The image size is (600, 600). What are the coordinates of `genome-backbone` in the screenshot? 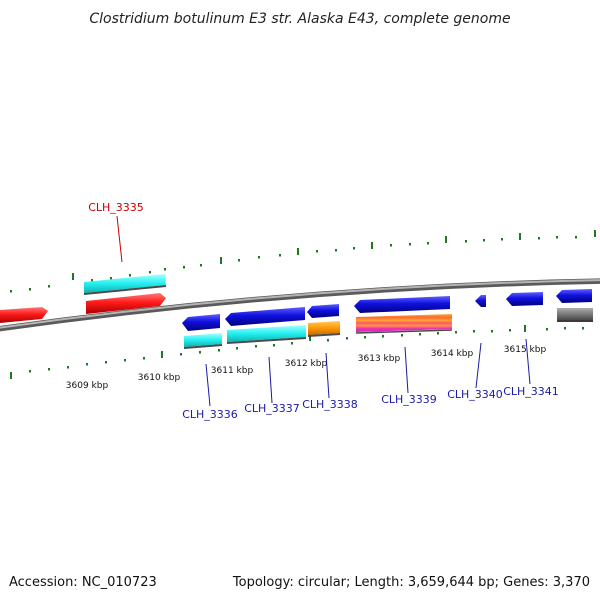 It's located at (300, 305).